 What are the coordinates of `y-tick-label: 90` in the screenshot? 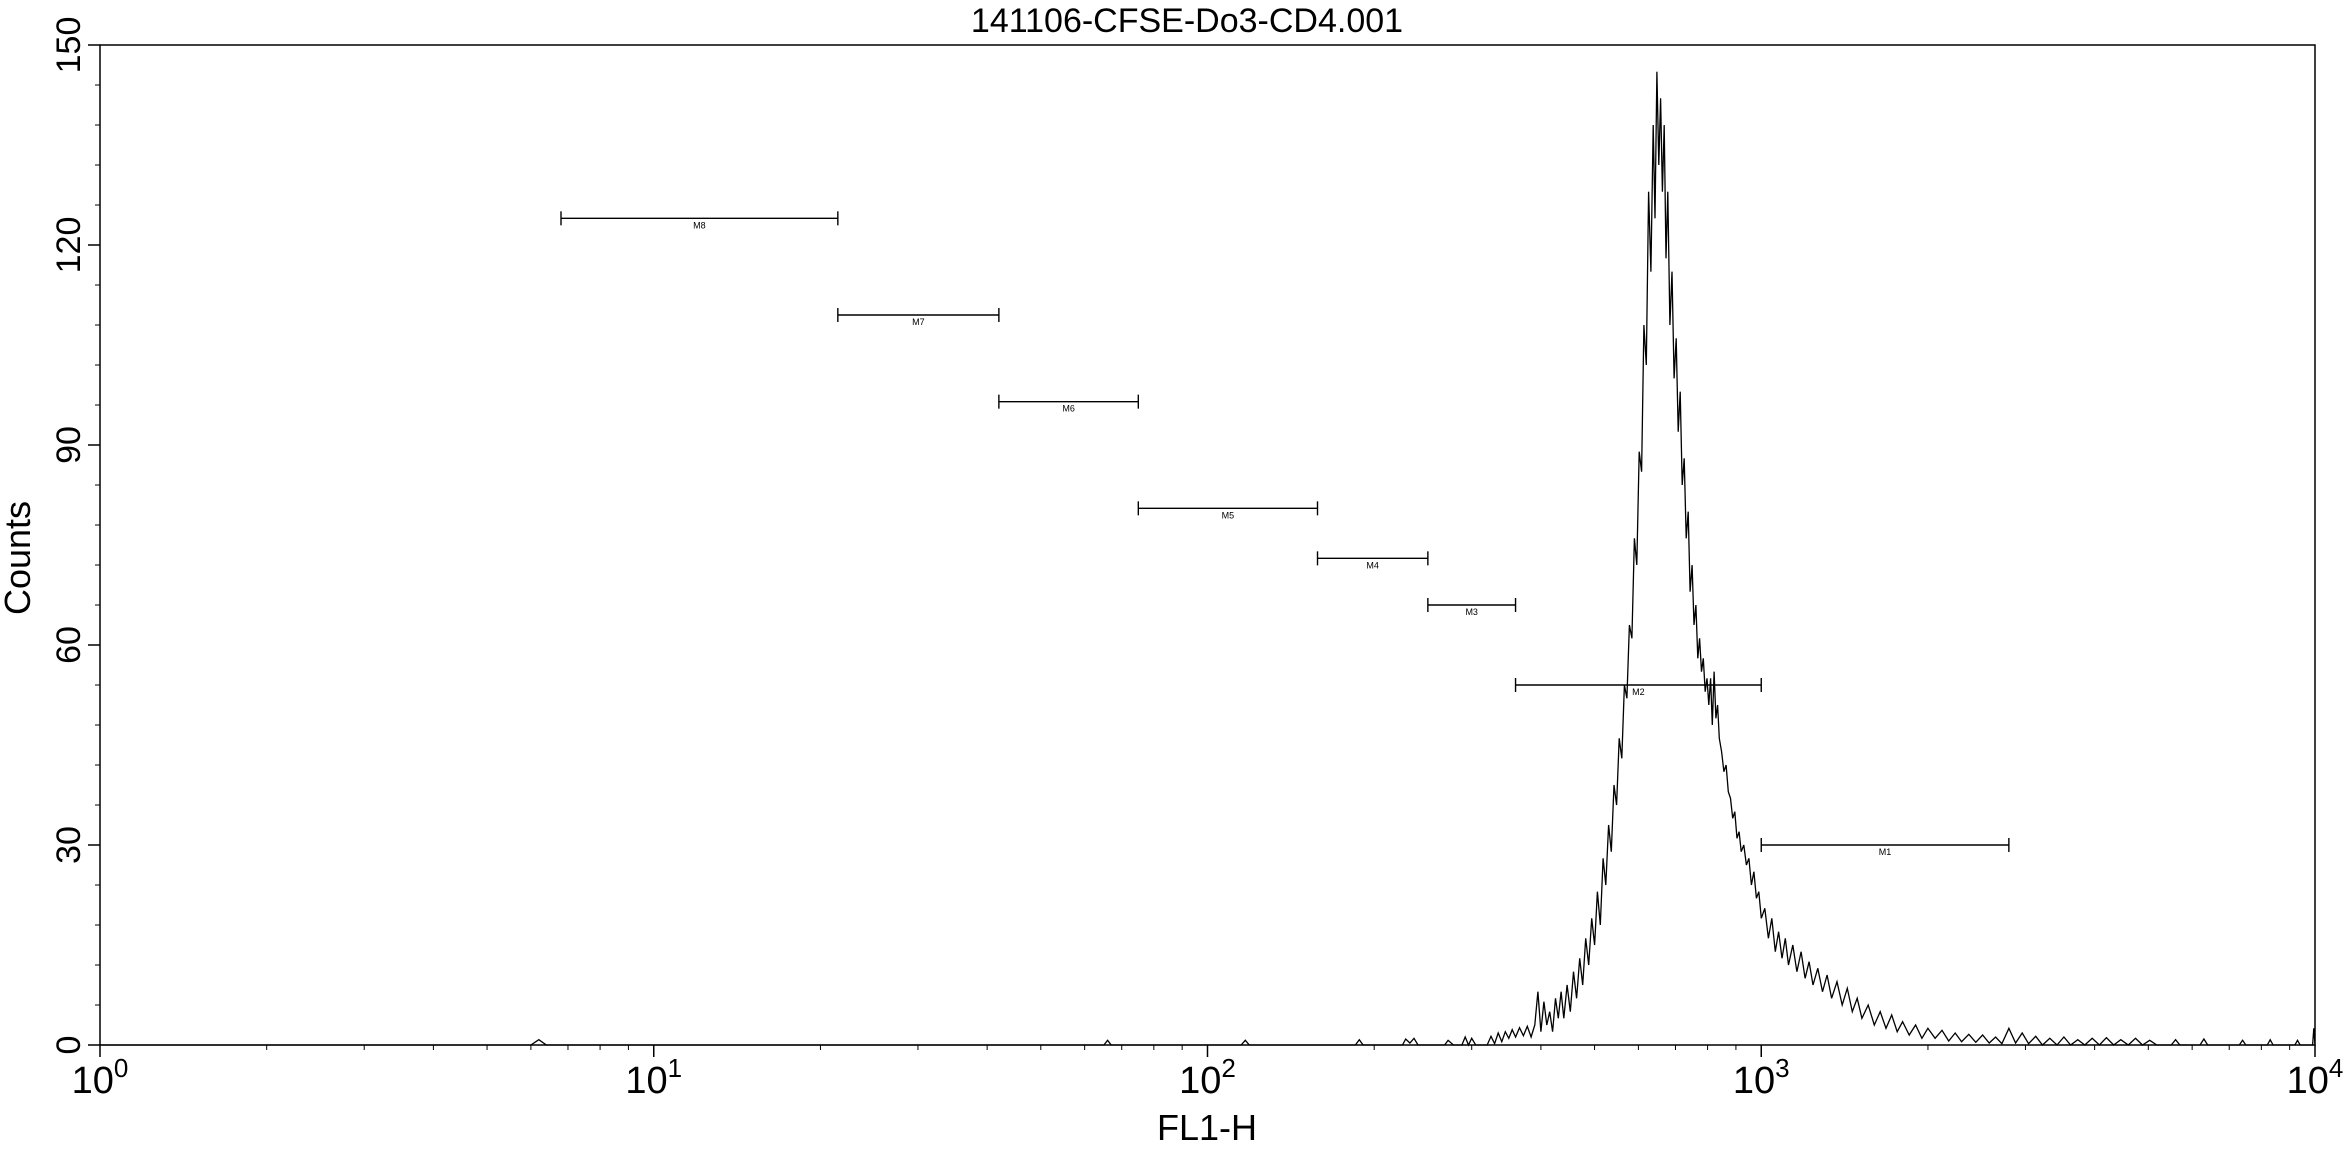 It's located at (69, 445).